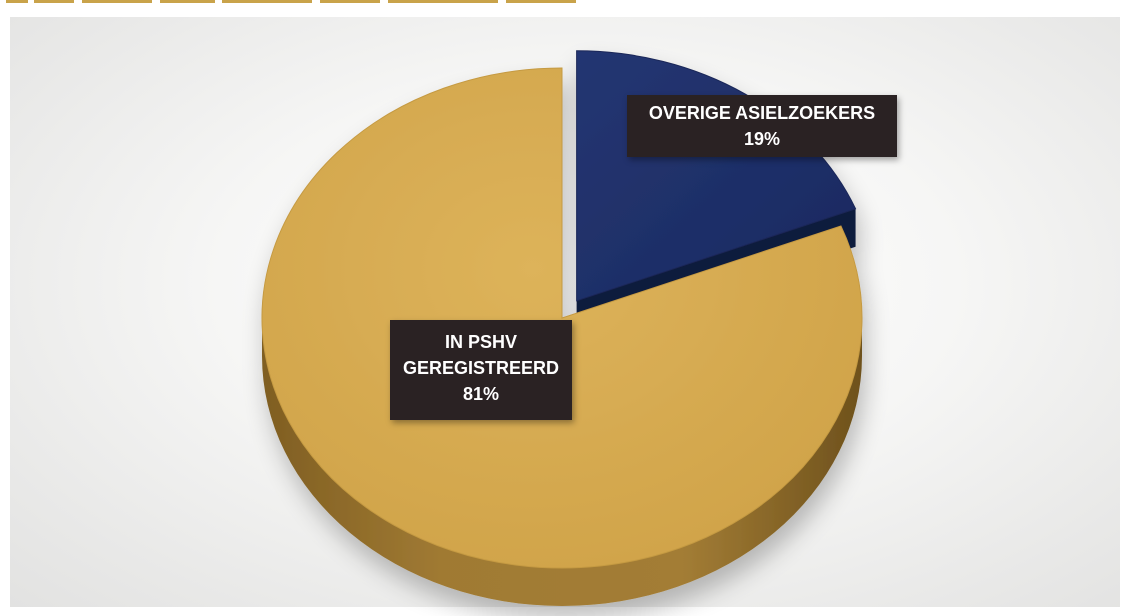  I want to click on slice-label-pshv-value: 81%, so click(481, 394).